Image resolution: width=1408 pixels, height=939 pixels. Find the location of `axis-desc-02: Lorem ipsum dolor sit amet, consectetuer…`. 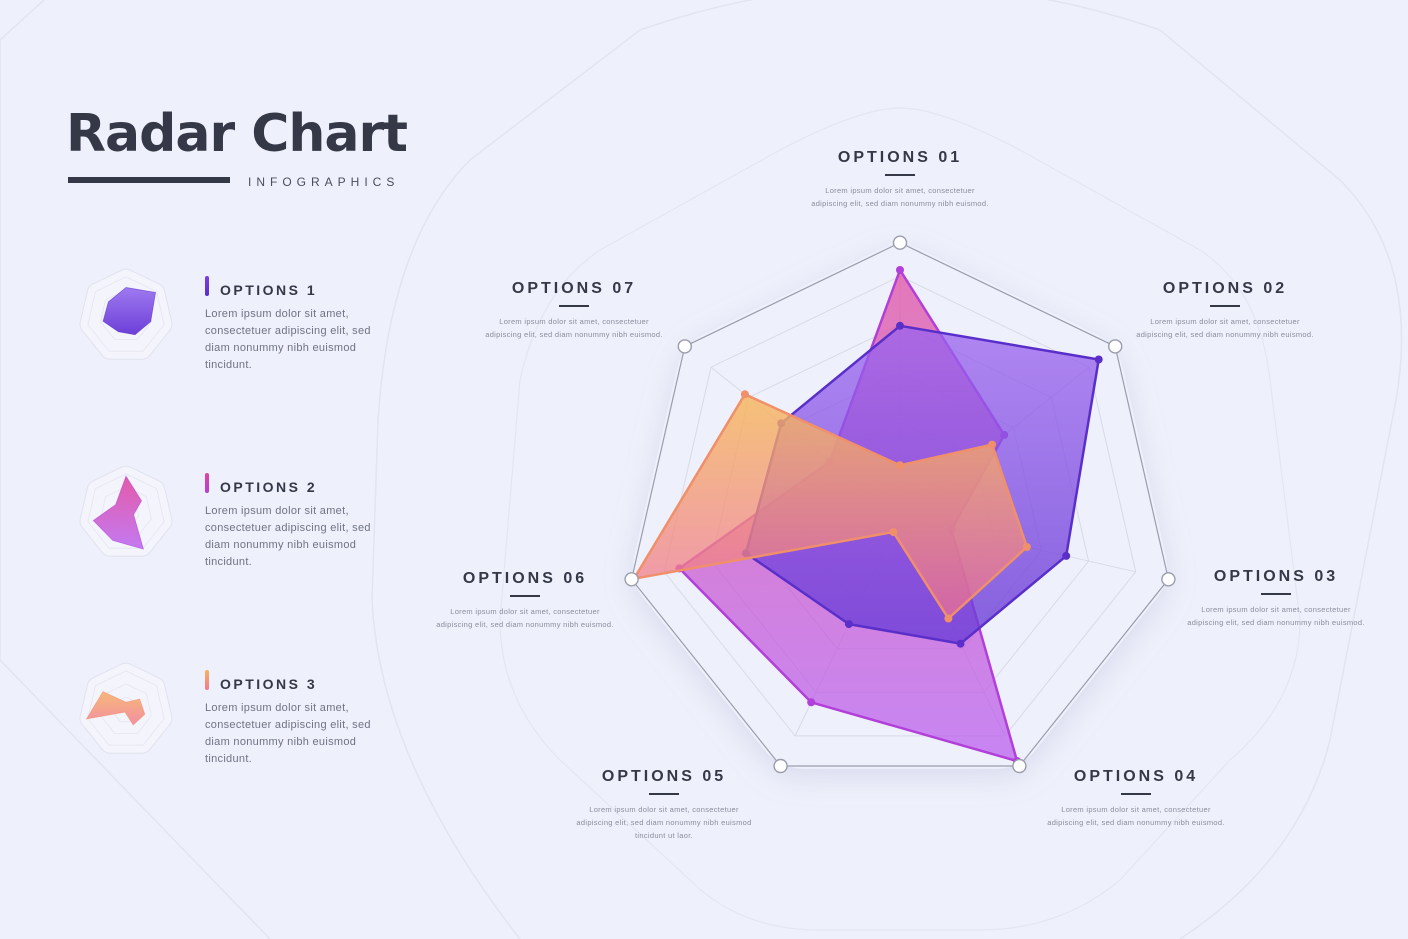

axis-desc-02: Lorem ipsum dolor sit amet, consectetuer… is located at coordinates (1225, 328).